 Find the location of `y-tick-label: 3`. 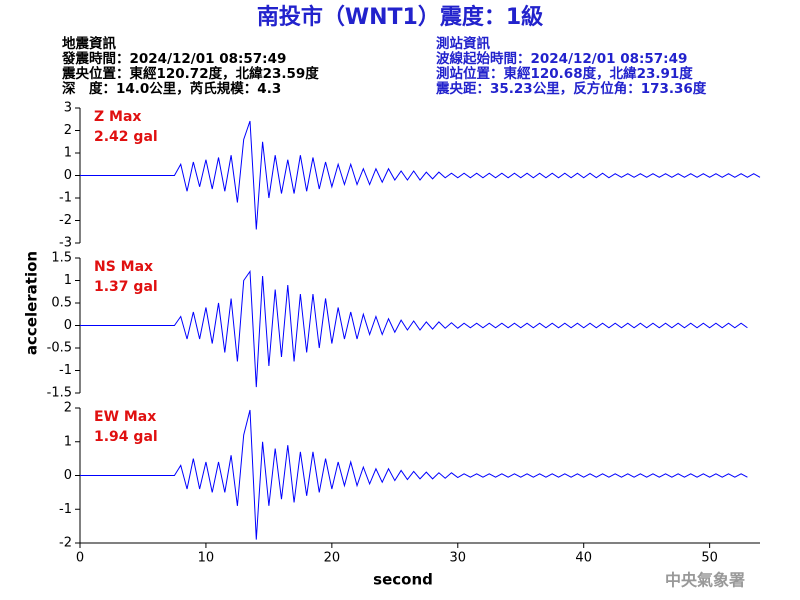

y-tick-label: 3 is located at coordinates (68, 108).